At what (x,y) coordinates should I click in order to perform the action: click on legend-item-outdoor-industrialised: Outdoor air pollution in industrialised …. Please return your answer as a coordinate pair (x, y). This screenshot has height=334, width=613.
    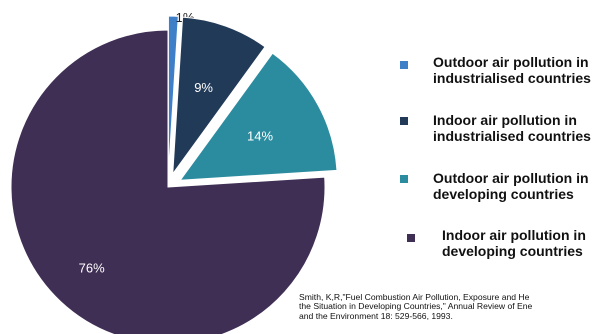
    Looking at the image, I should click on (506, 83).